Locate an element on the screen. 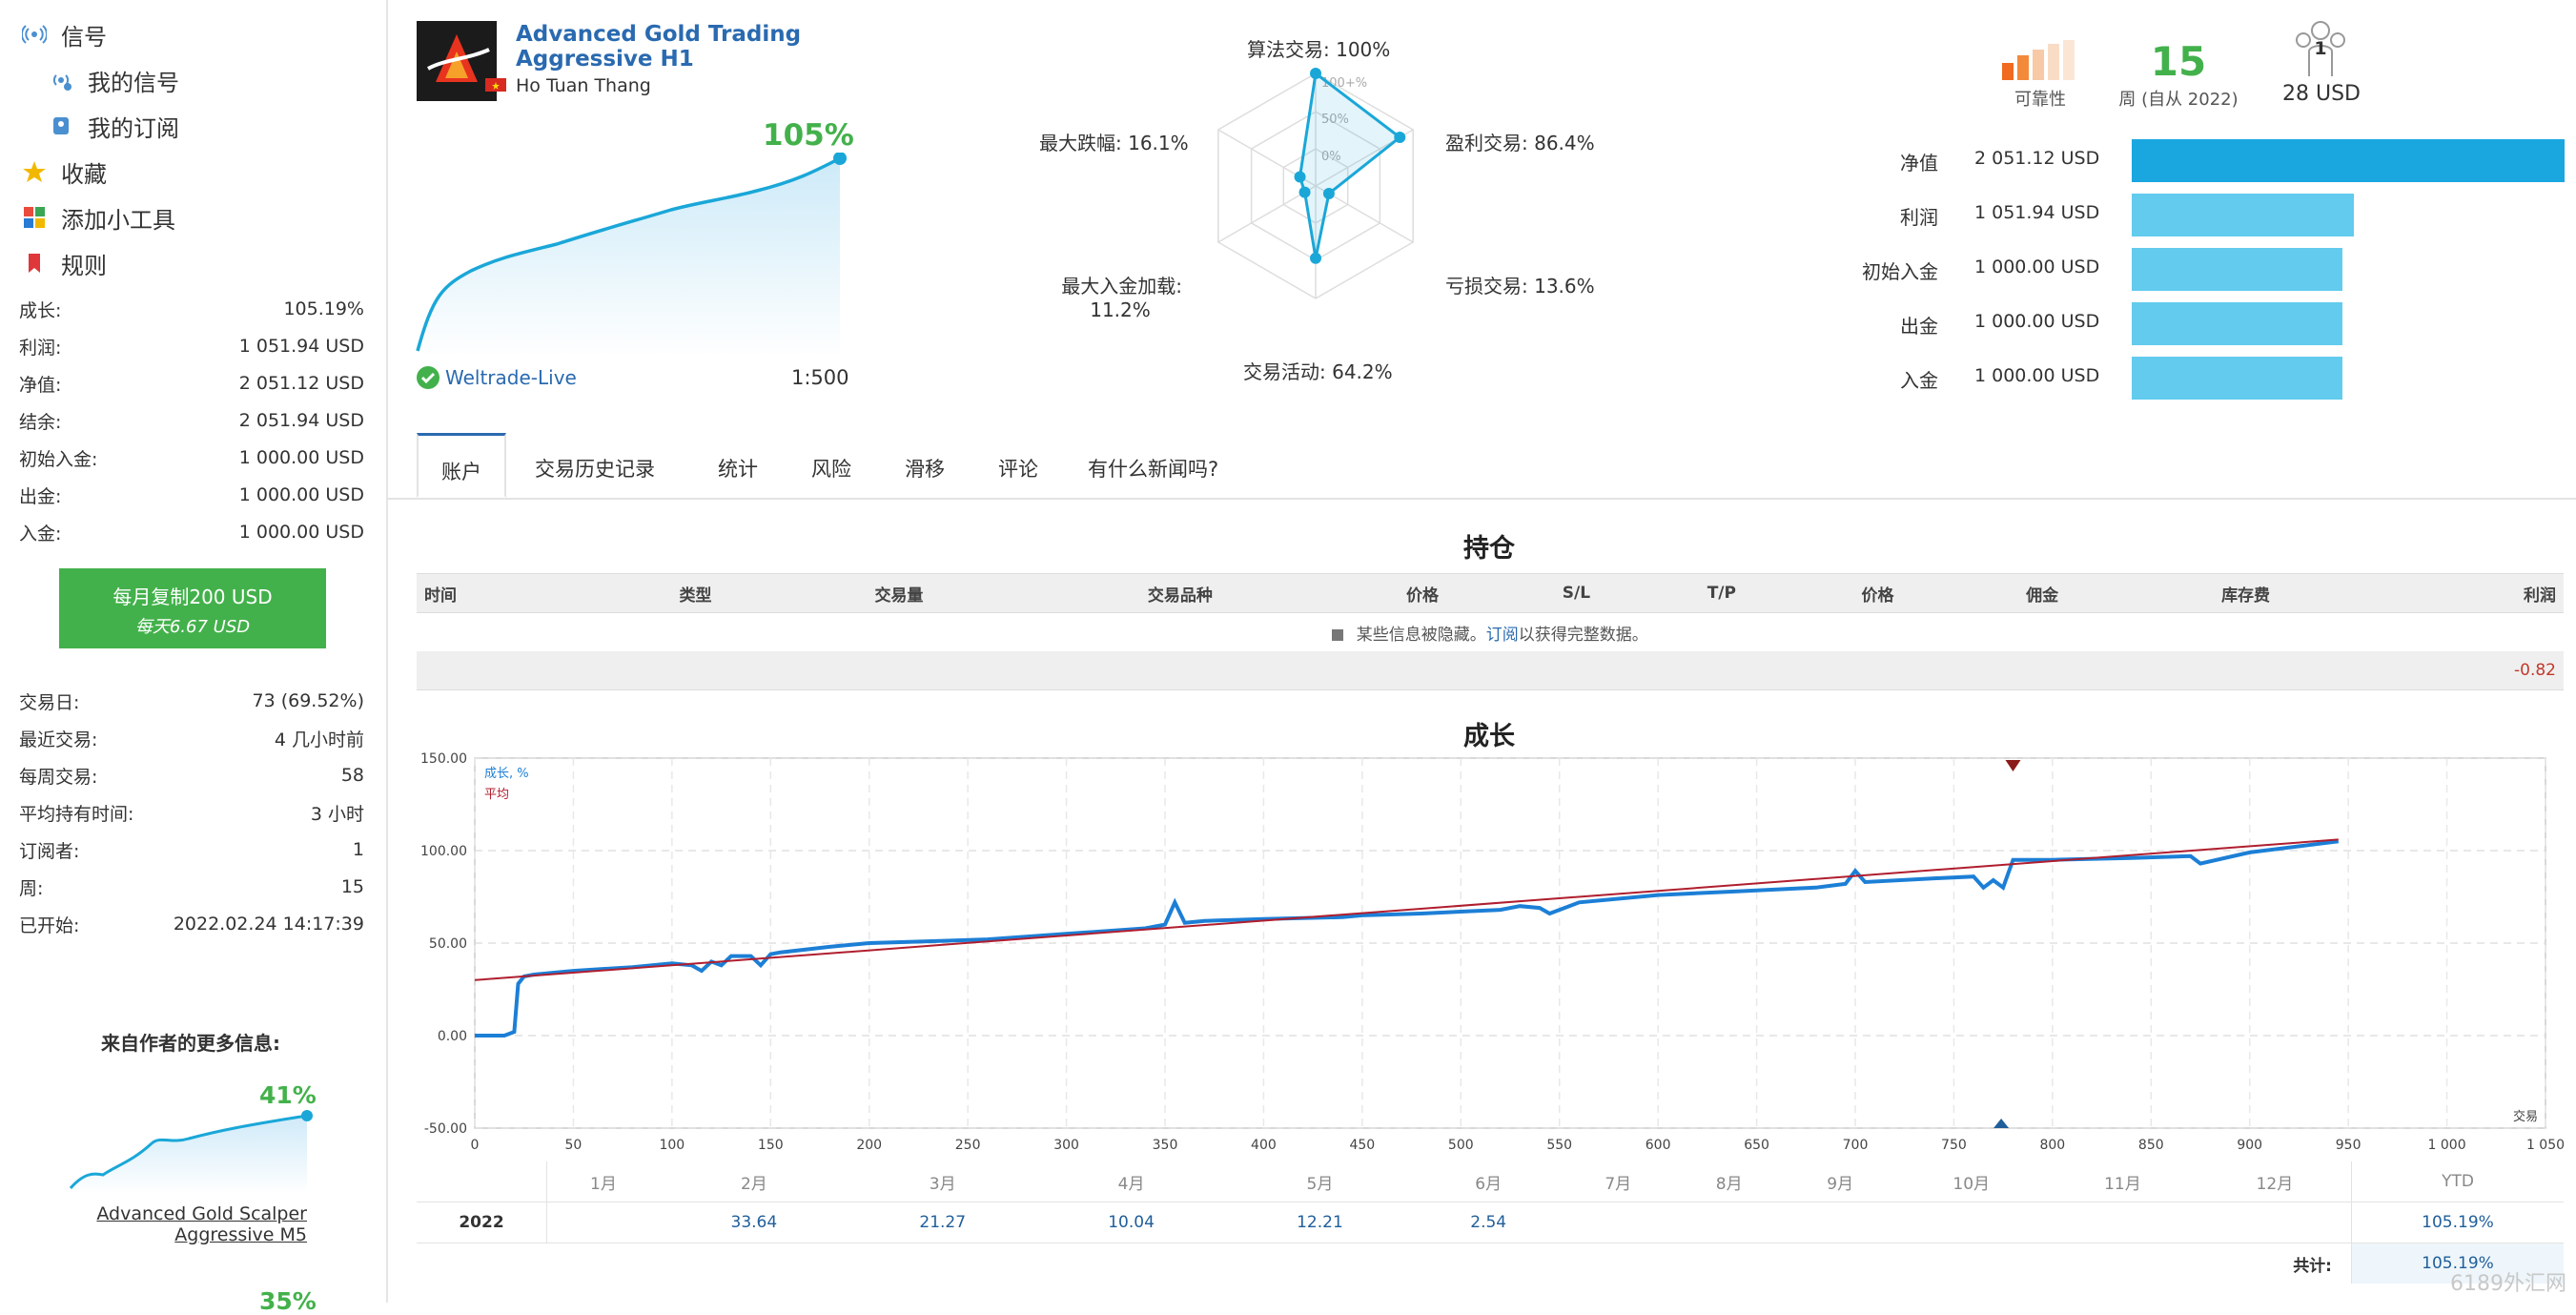 This screenshot has width=2576, height=1315. widgets-icon is located at coordinates (35, 217).